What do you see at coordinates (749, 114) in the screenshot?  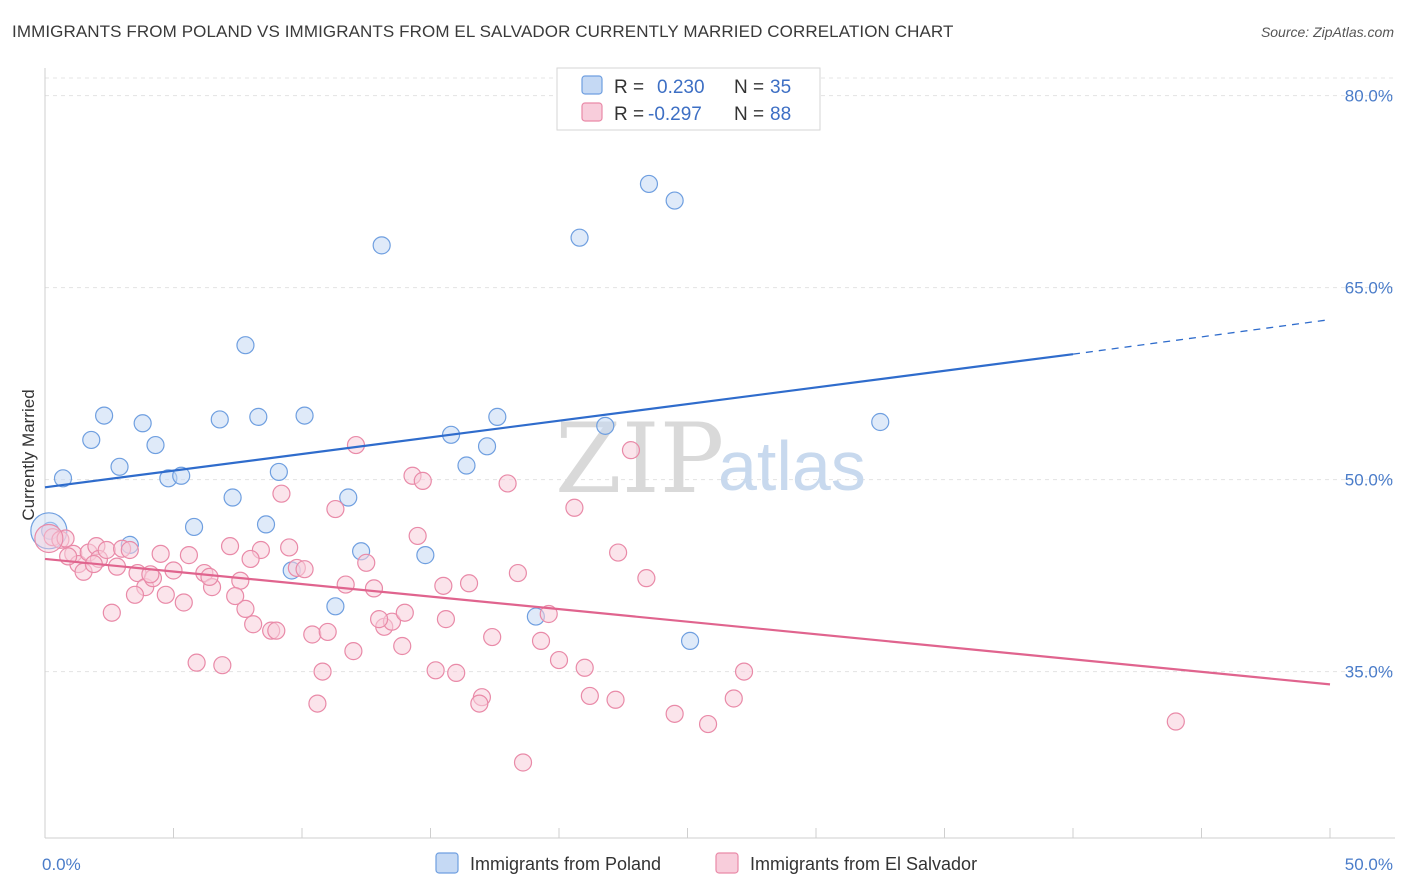 I see `legend-n-label-elsalvador: N =` at bounding box center [749, 114].